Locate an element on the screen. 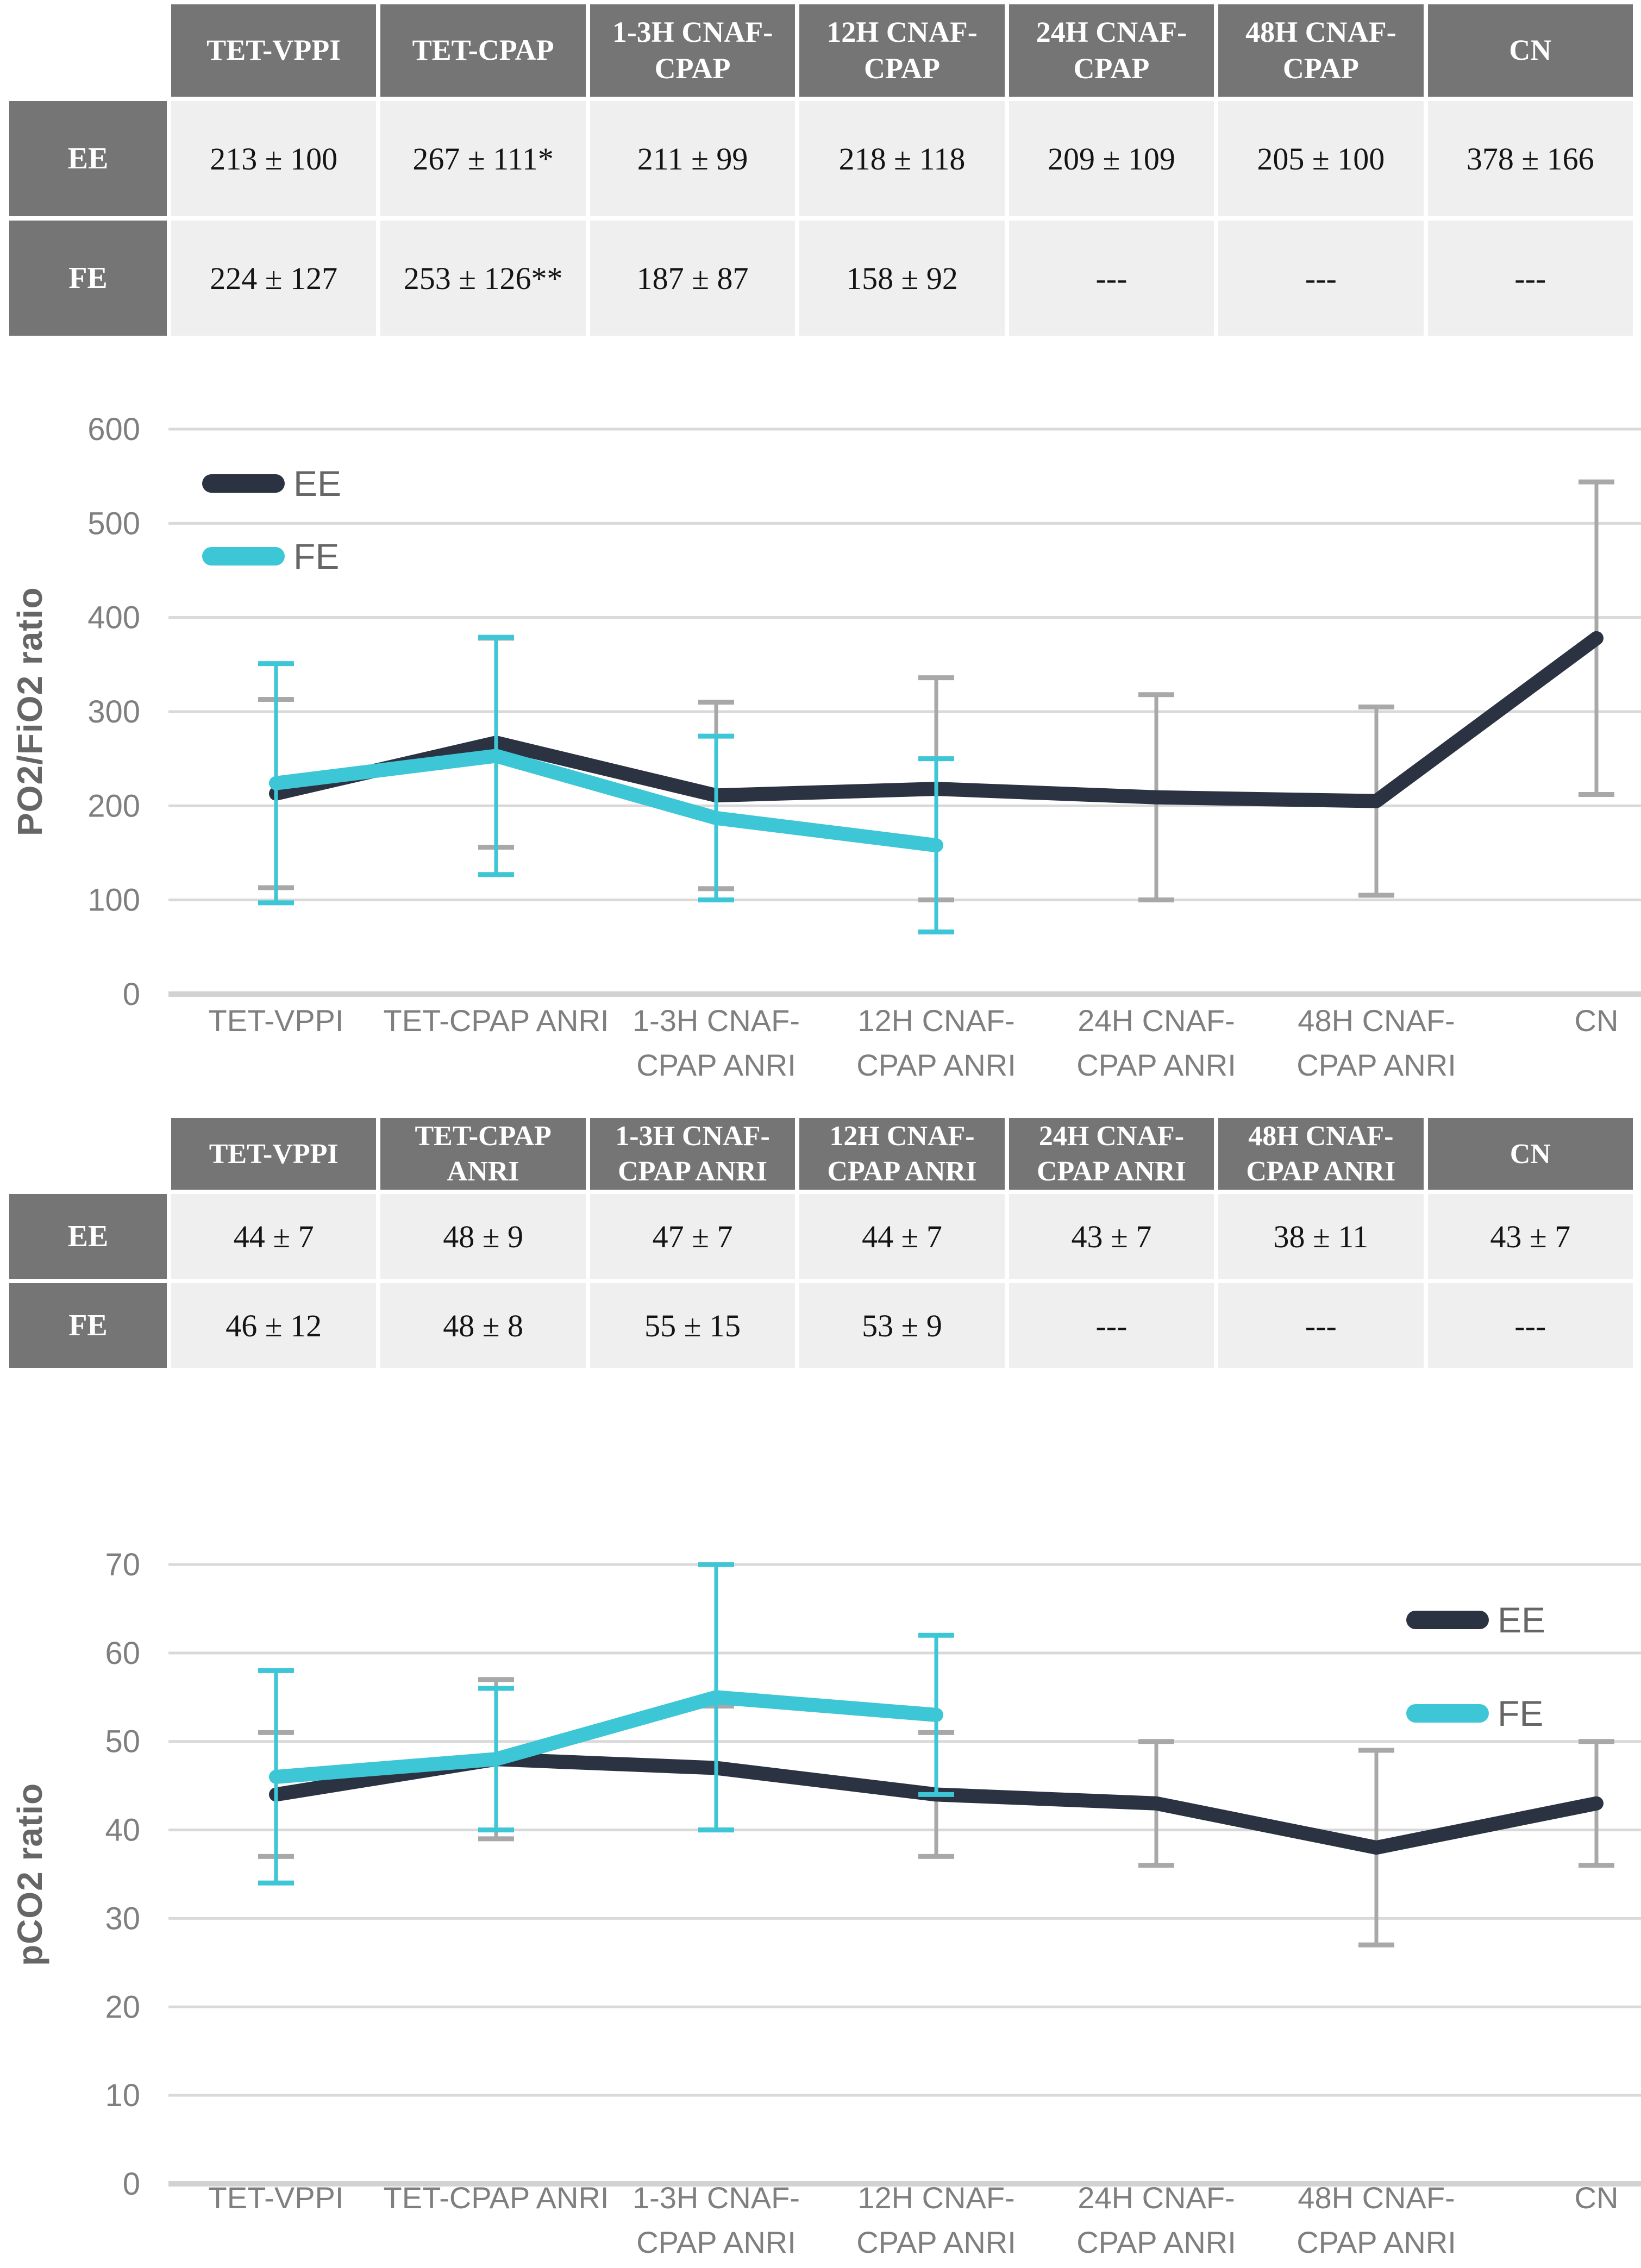 Image resolution: width=1641 pixels, height=2268 pixels. table-cell: 158 ± 92 is located at coordinates (902, 279).